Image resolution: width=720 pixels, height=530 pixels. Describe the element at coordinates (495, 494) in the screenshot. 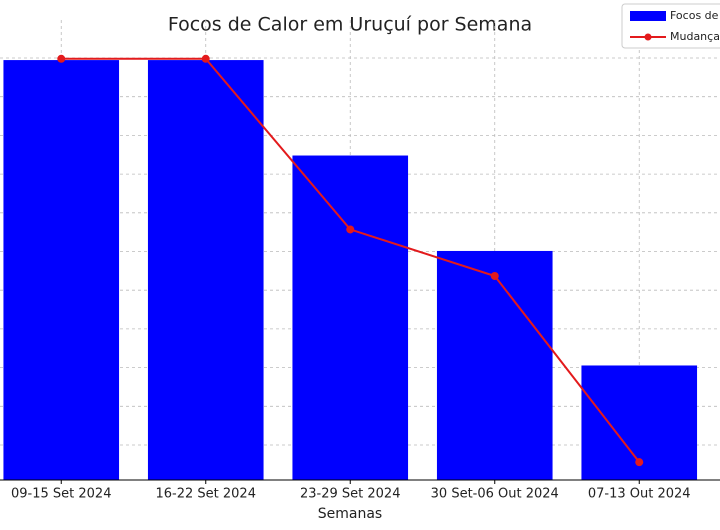

I see `x-tick-label: 30 Set-06 Out 2024` at that location.